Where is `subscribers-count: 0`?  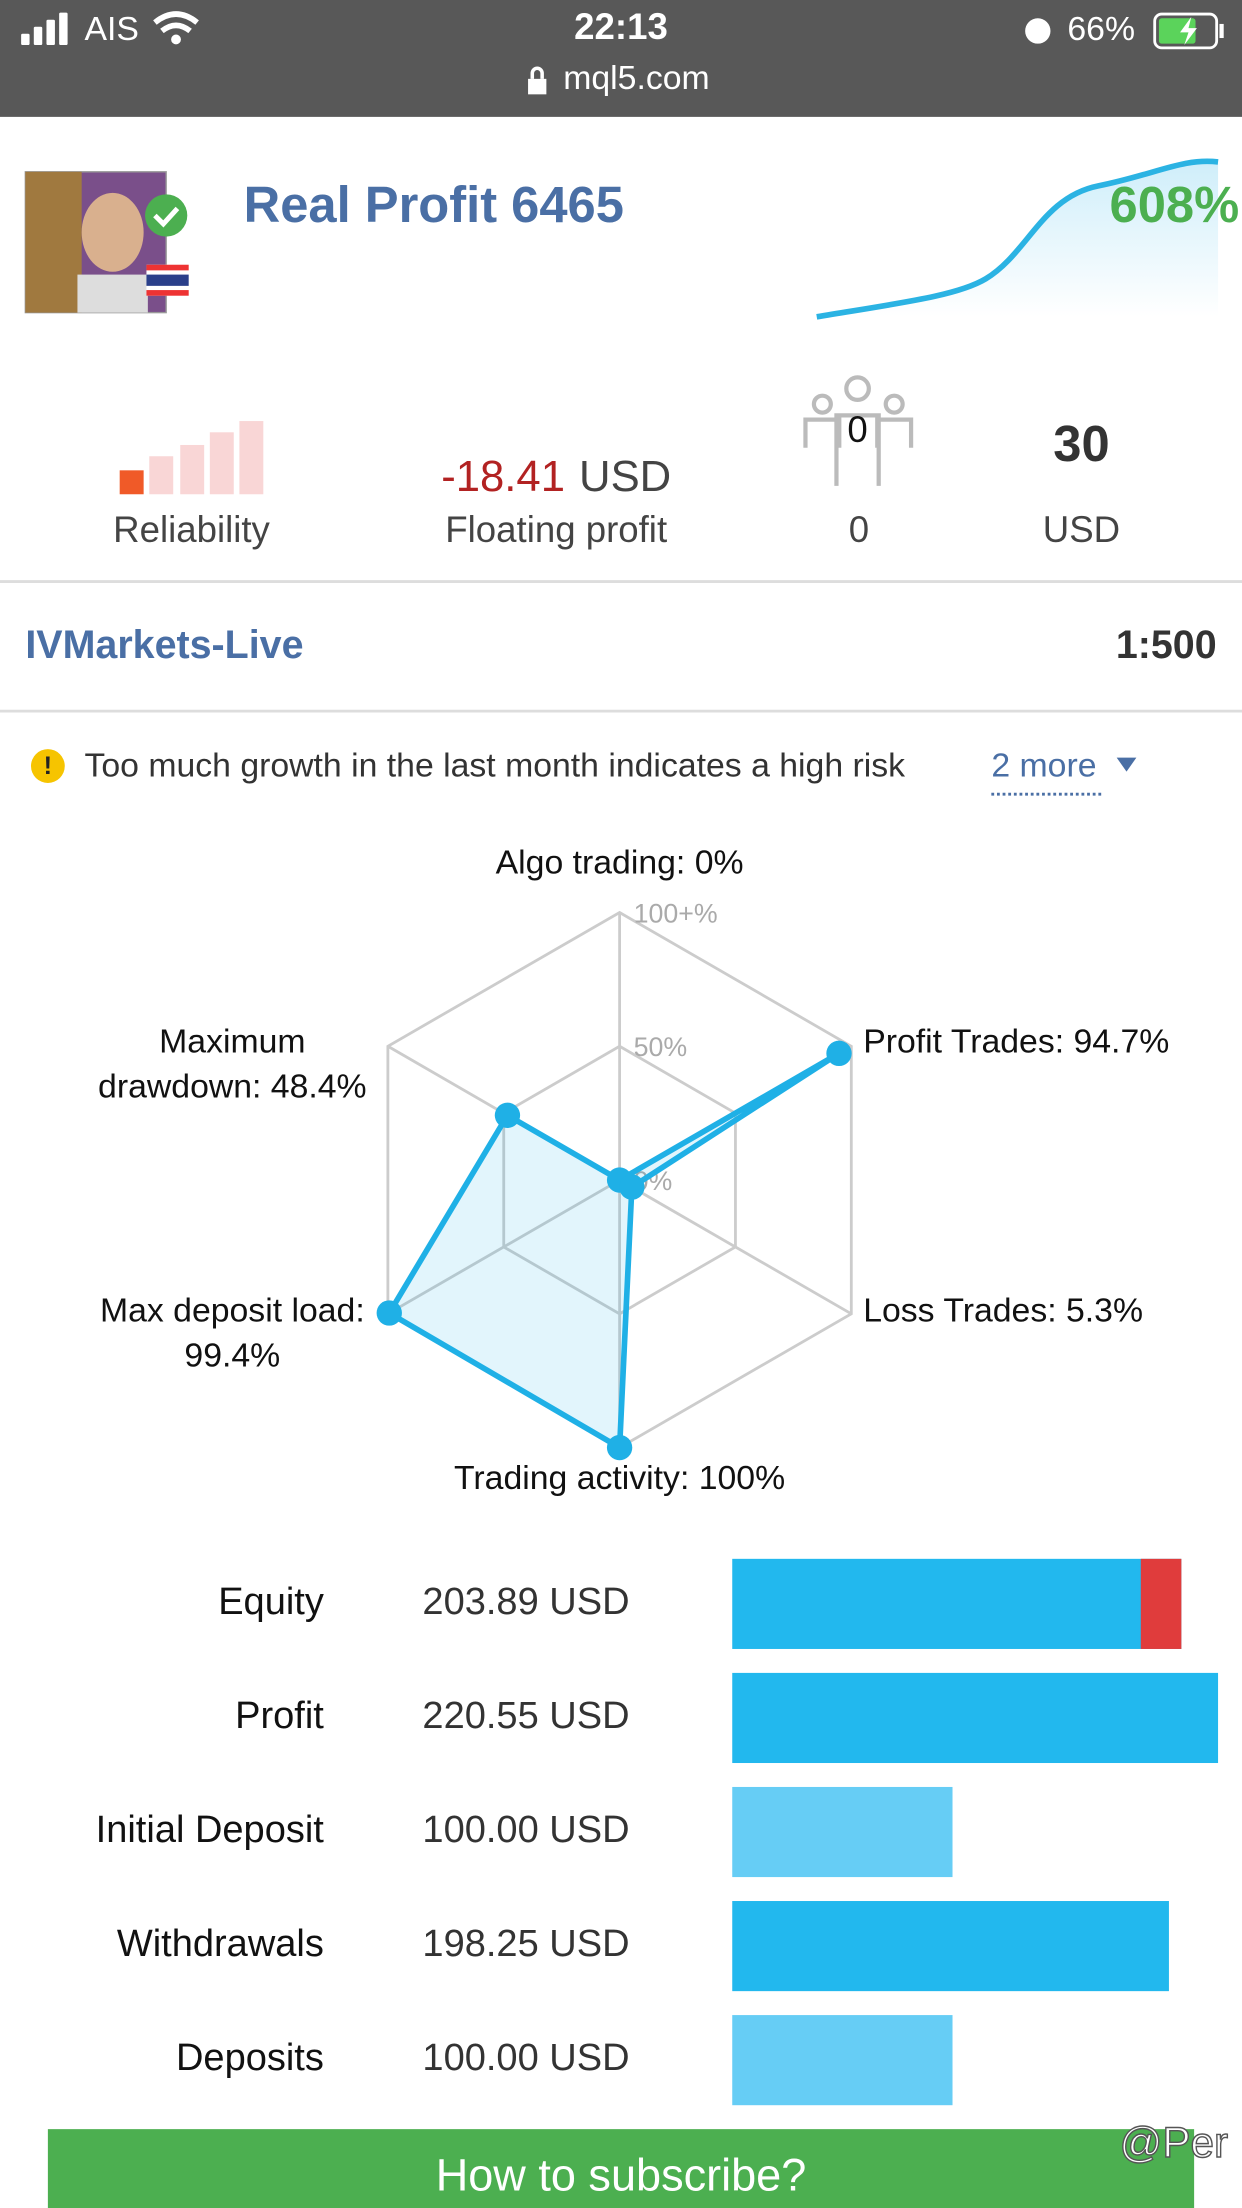 subscribers-count: 0 is located at coordinates (857, 429).